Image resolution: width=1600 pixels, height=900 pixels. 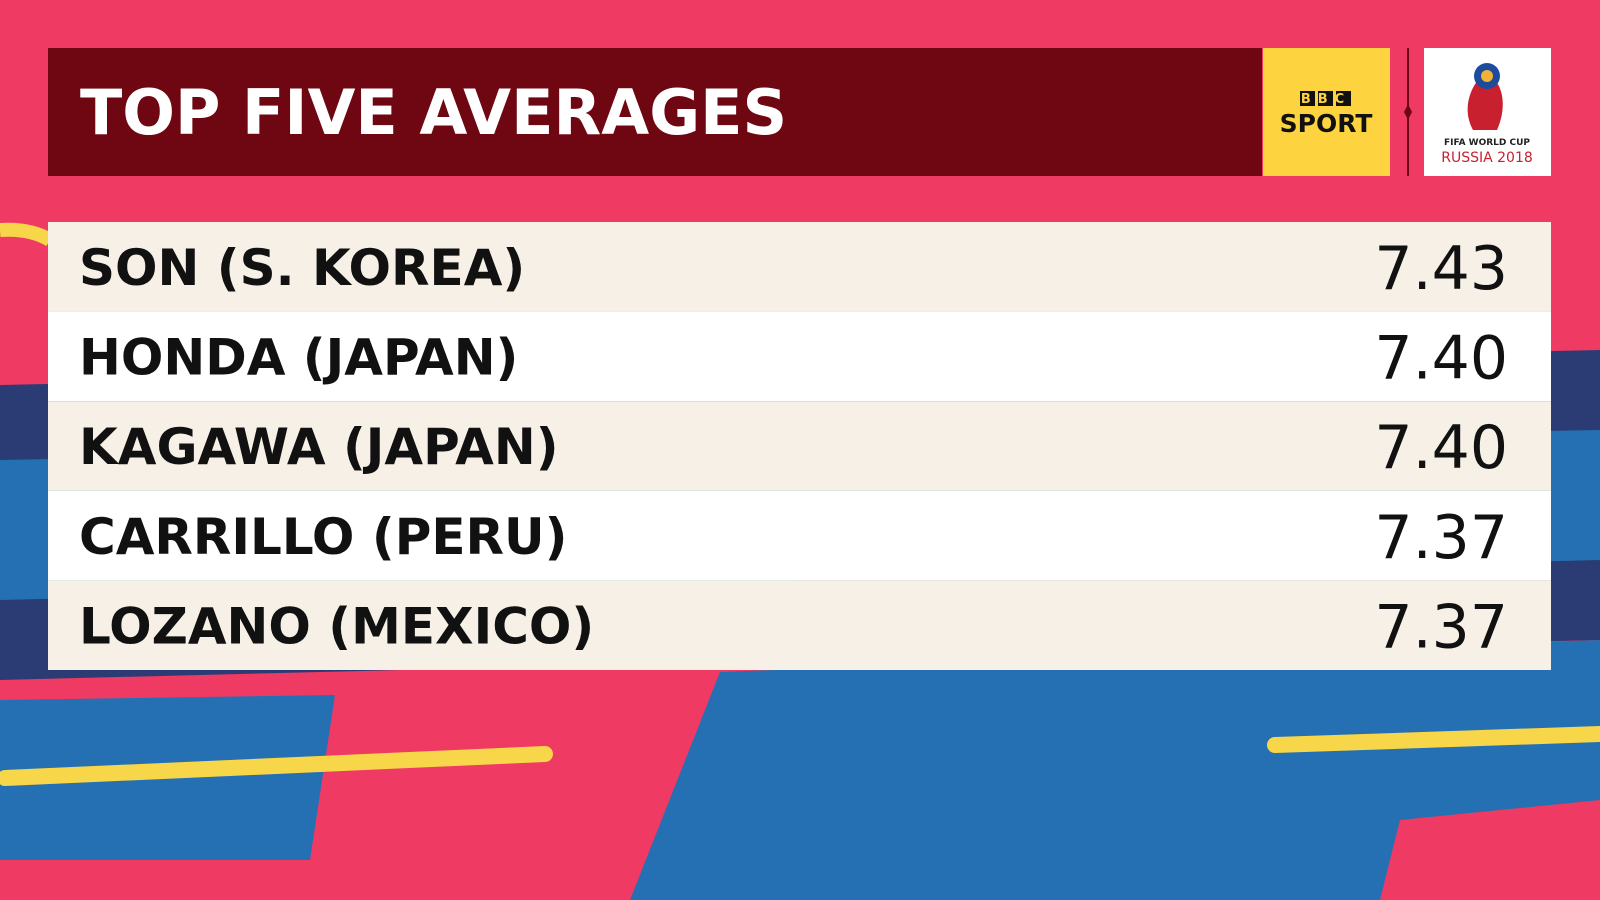 What do you see at coordinates (319, 447) in the screenshot?
I see `player-name: KAGAWA (JAPAN)` at bounding box center [319, 447].